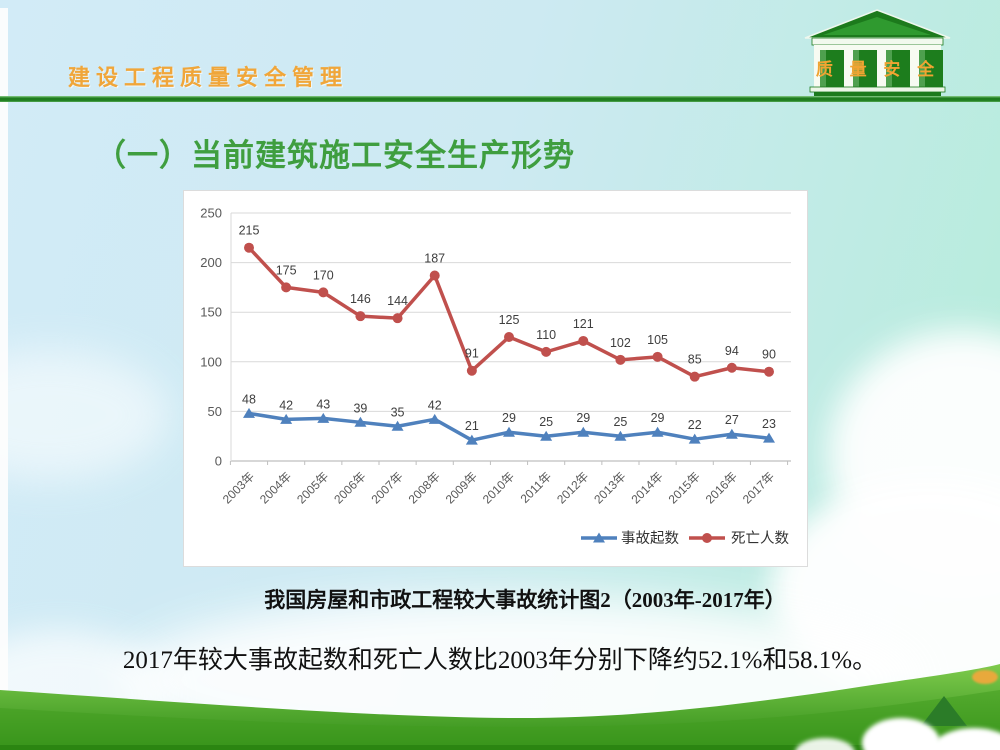 Image resolution: width=1000 pixels, height=750 pixels. What do you see at coordinates (572, 487) in the screenshot?
I see `svg-text: 2012年` at bounding box center [572, 487].